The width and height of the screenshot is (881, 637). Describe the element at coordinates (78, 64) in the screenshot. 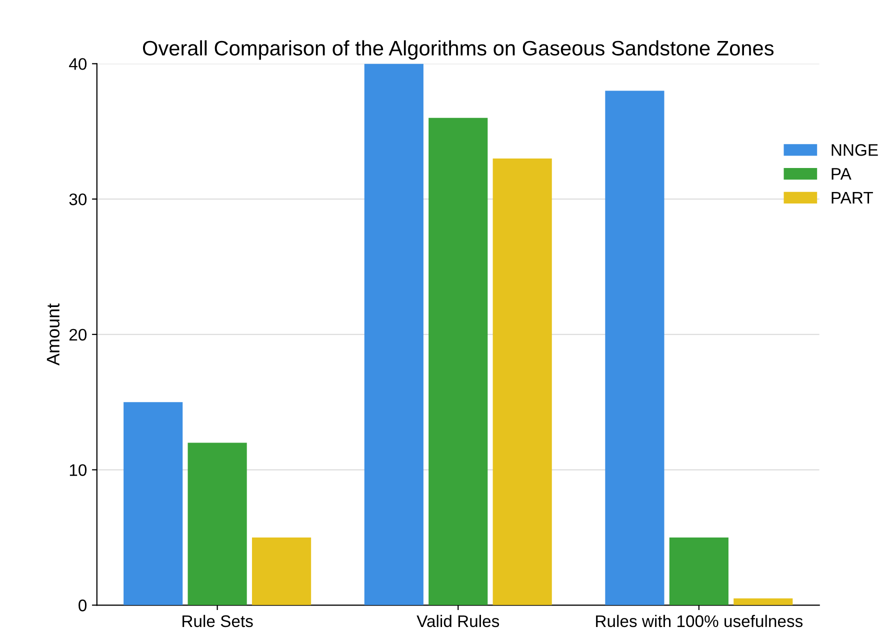

I see `y-tick-label: 40` at that location.